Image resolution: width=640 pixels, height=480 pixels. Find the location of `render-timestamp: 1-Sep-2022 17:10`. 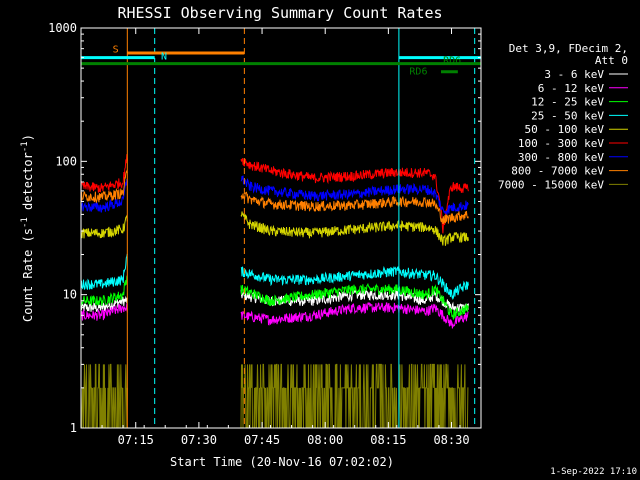

render-timestamp: 1-Sep-2022 17:10 is located at coordinates (593, 472).